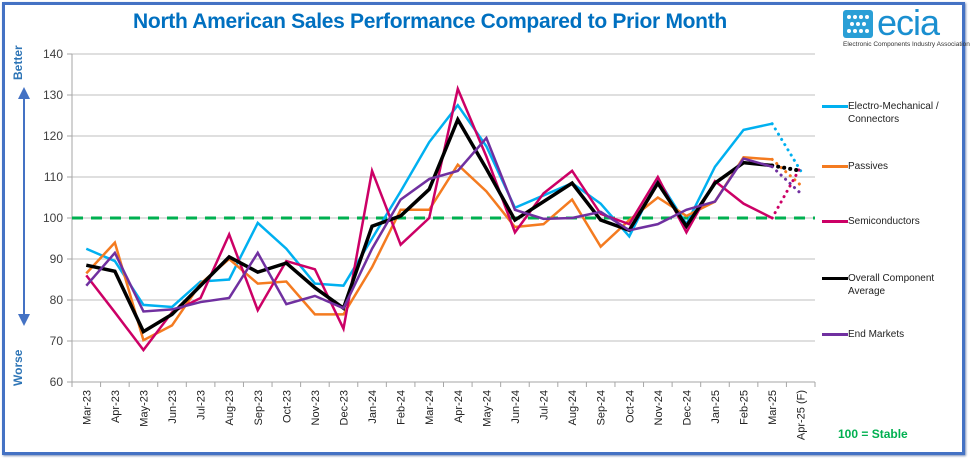 The width and height of the screenshot is (971, 461). Describe the element at coordinates (53, 136) in the screenshot. I see `y-tick-label: 120` at that location.